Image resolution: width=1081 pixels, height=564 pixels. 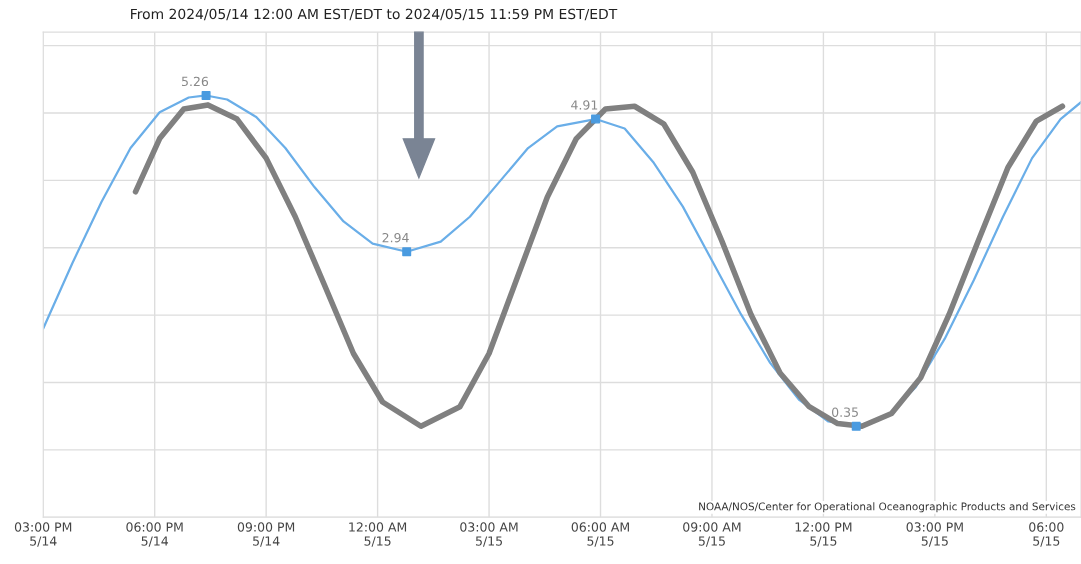 What do you see at coordinates (266, 534) in the screenshot?
I see `x-tick-label: 09:00 PM 5/14` at bounding box center [266, 534].